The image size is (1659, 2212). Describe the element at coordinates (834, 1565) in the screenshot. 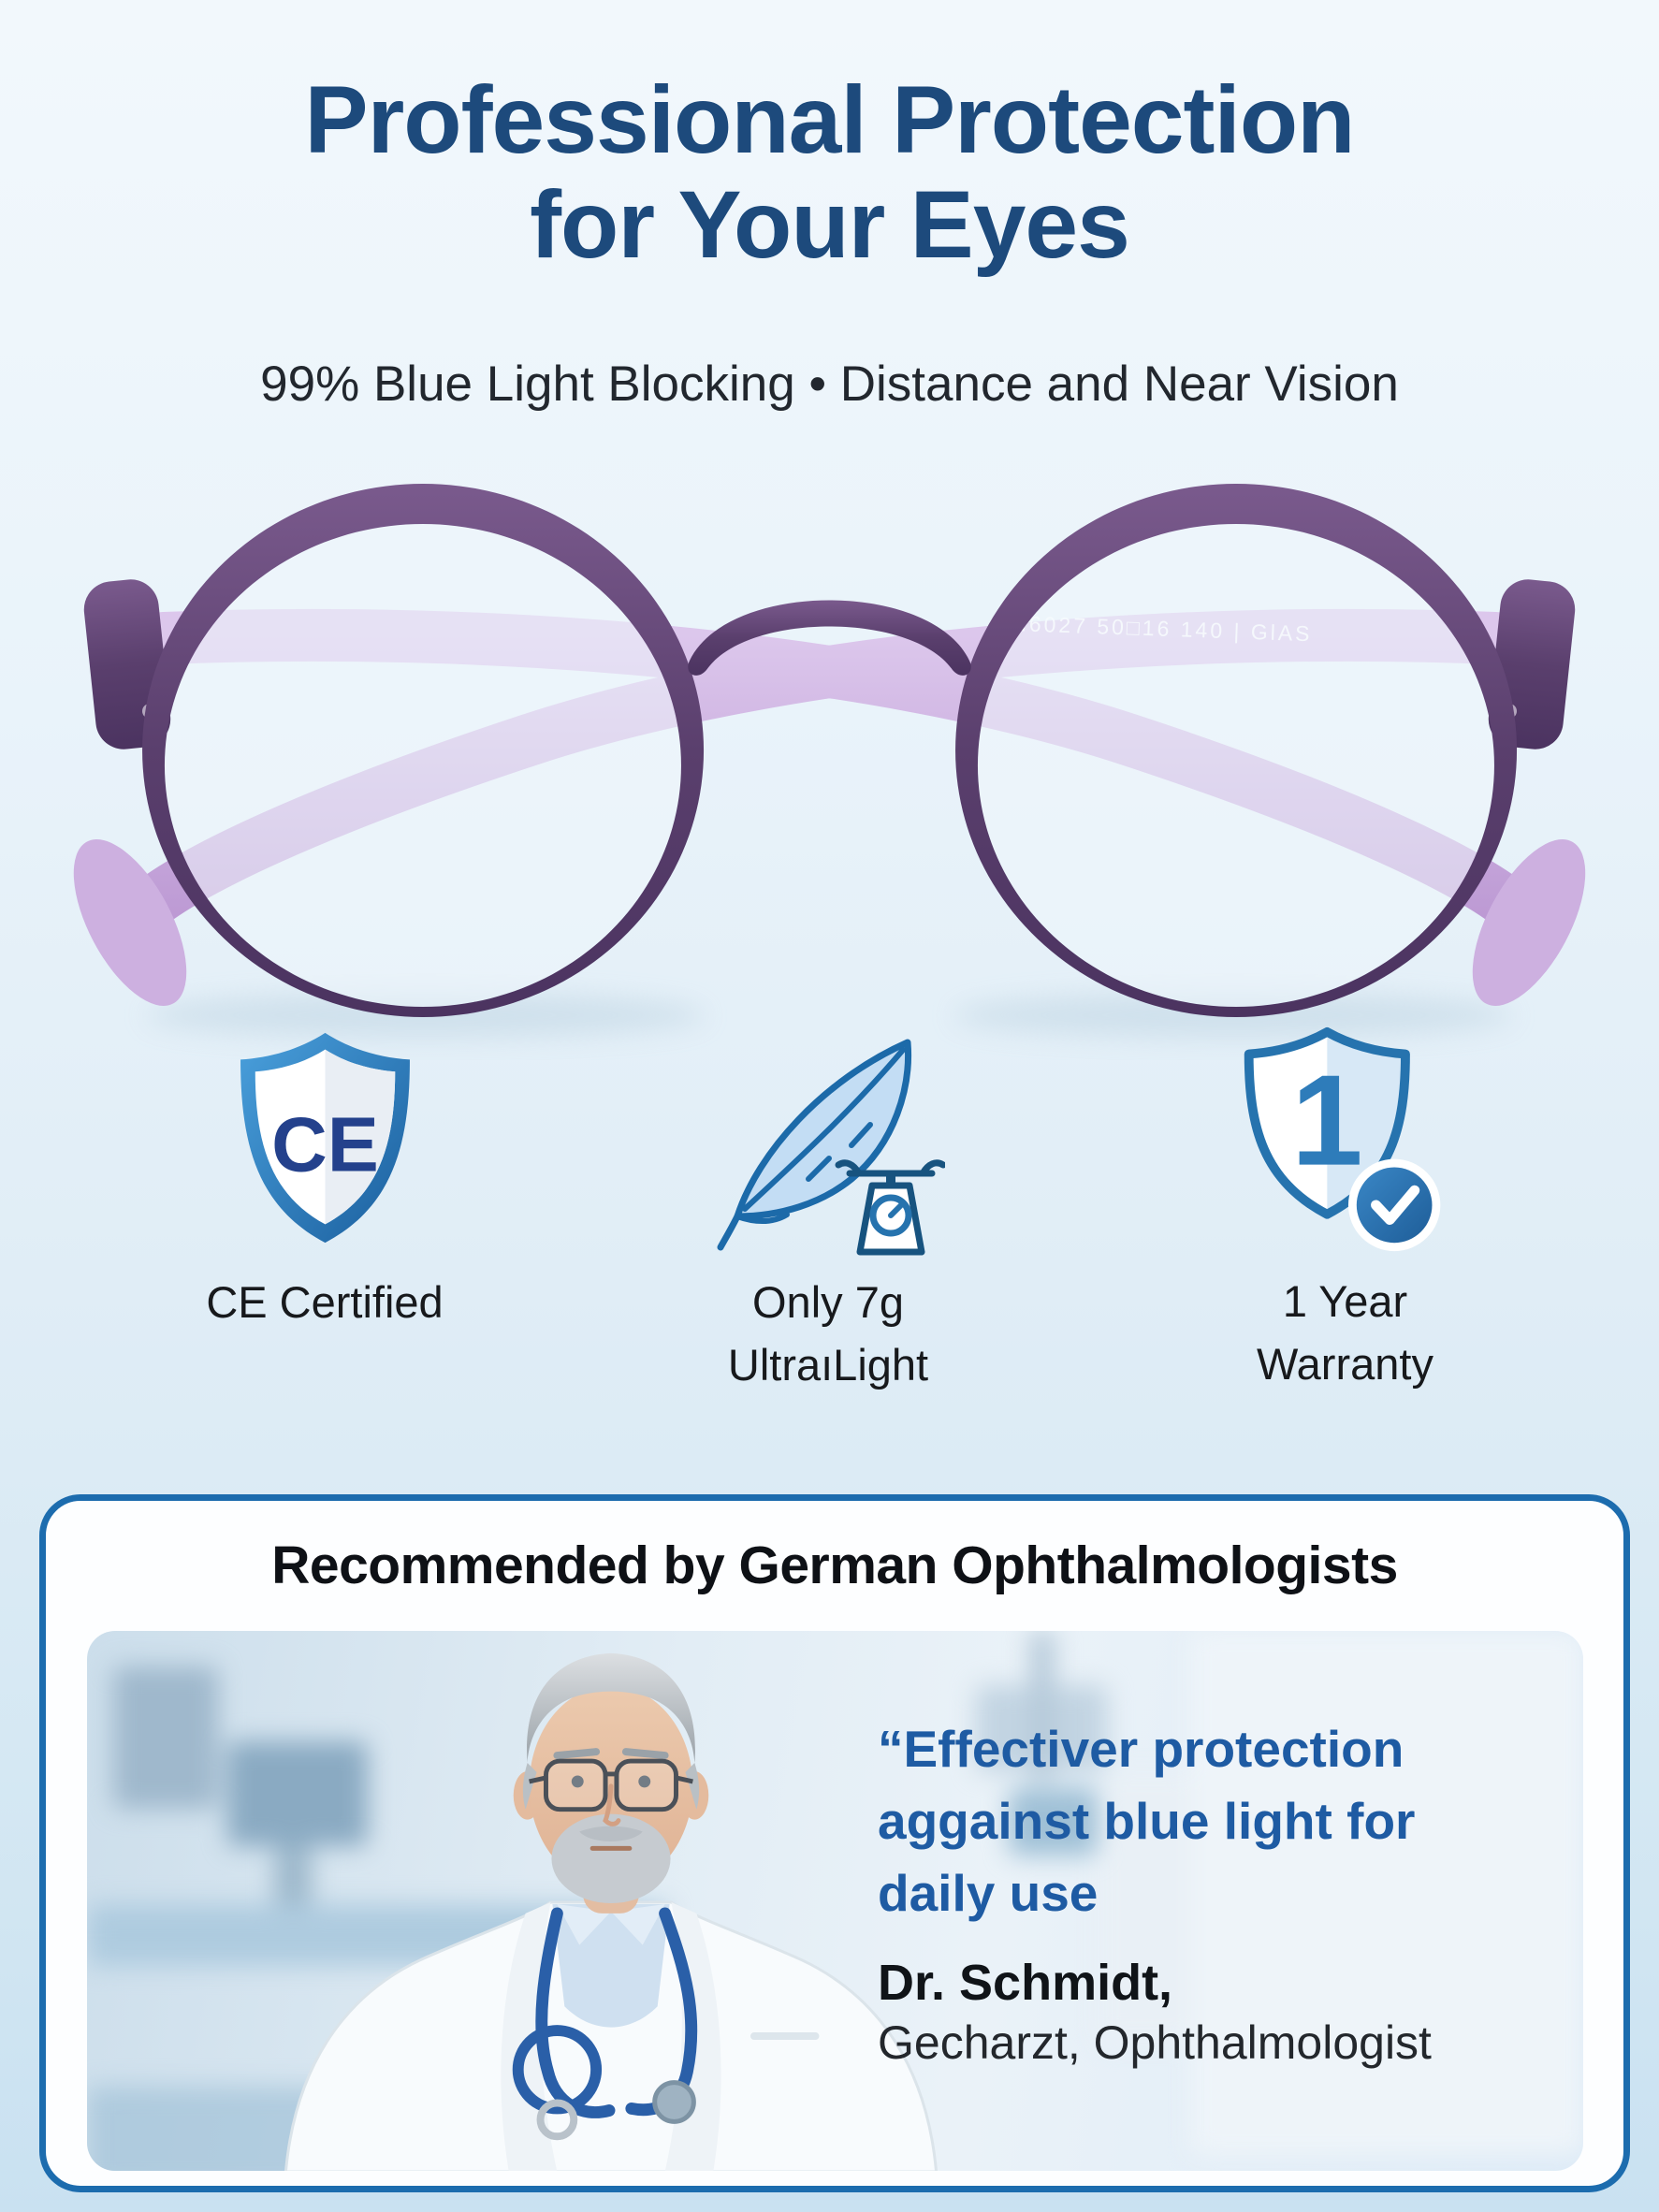

I see `recommendation-heading: Recommended by German Ophthalmologists` at that location.